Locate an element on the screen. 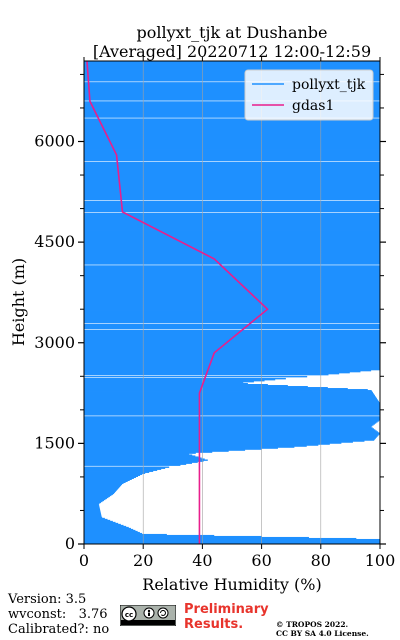  copyright-line2: CC BY SA 4.0 License. is located at coordinates (322, 633).